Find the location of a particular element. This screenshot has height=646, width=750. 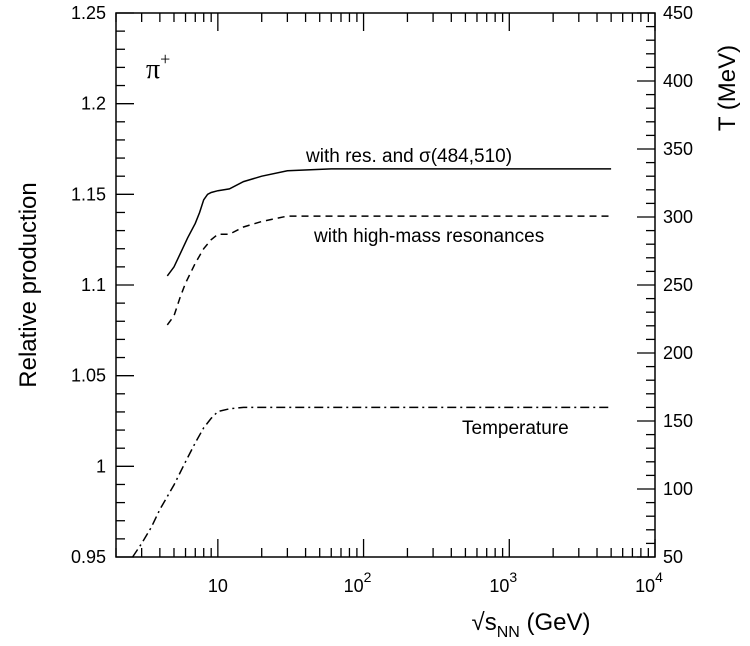

series-label-dashed: with high-mass resonances is located at coordinates (428, 236).